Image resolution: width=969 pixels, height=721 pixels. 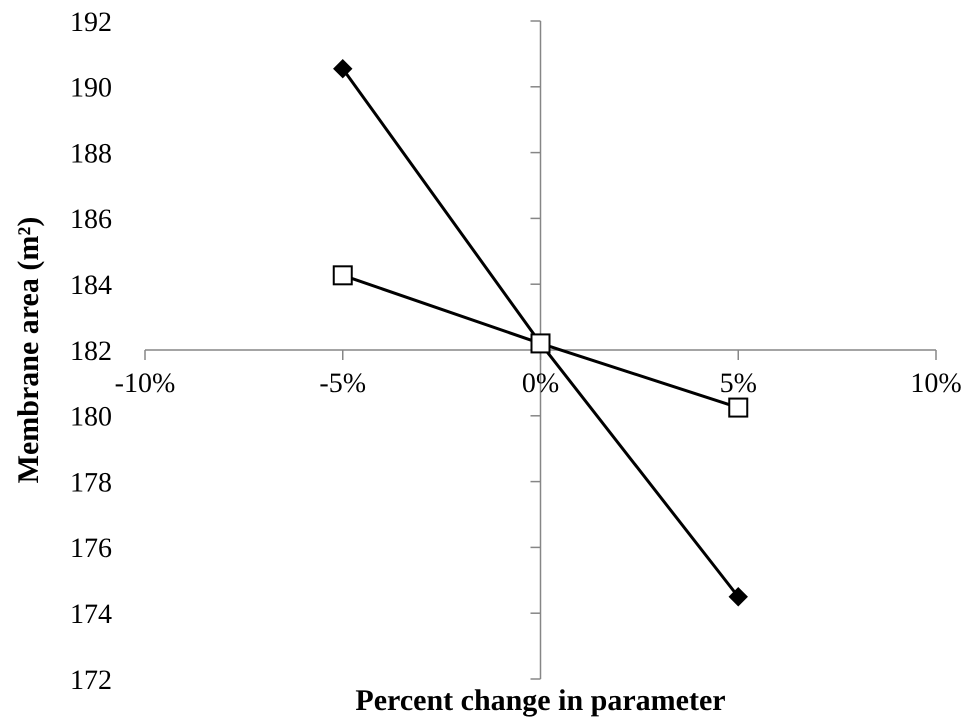 What do you see at coordinates (541, 383) in the screenshot?
I see `x-tick-label: 0%` at bounding box center [541, 383].